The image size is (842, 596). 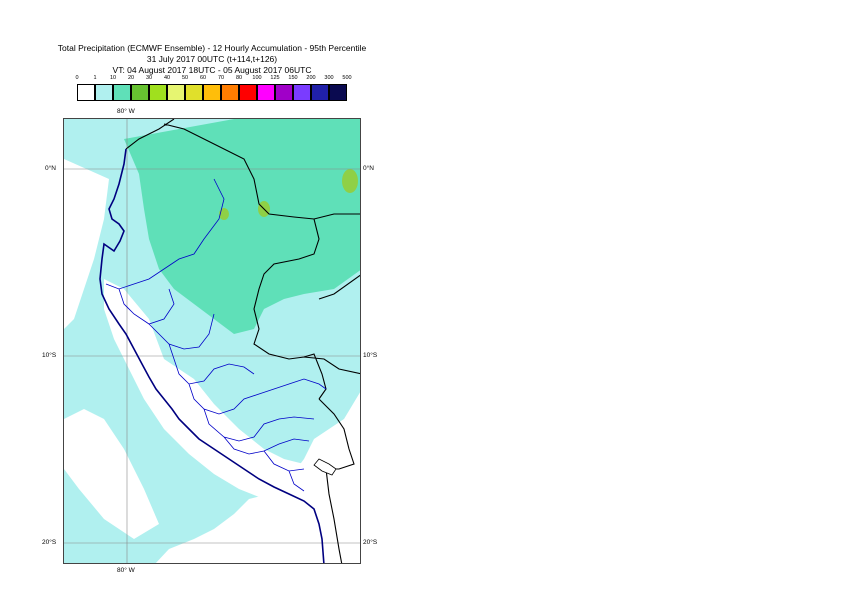 What do you see at coordinates (203, 78) in the screenshot?
I see `legend-label: 60` at bounding box center [203, 78].